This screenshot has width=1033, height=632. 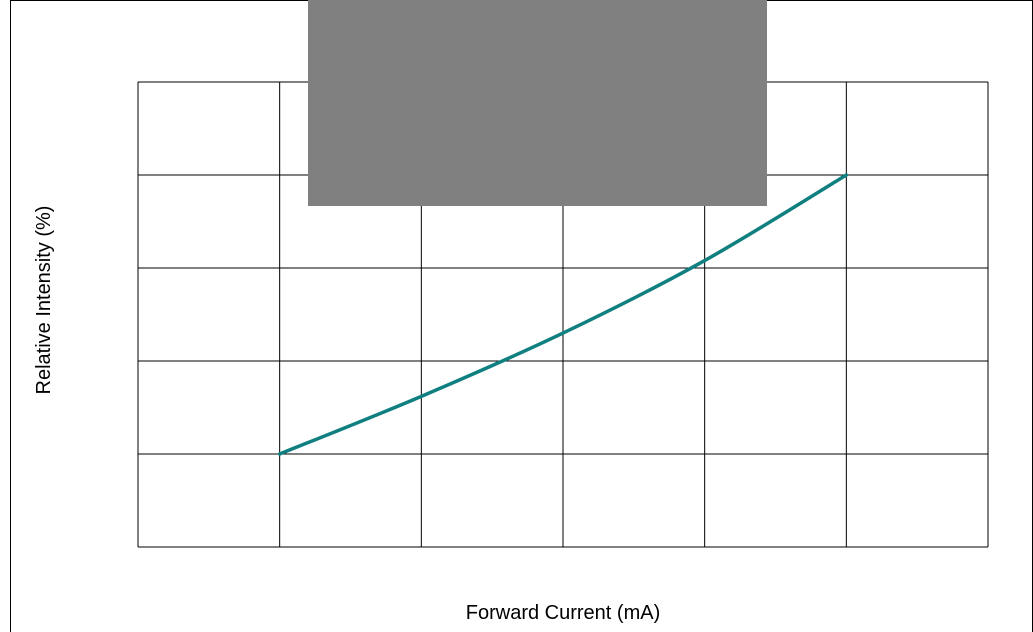 I want to click on redaction-overlay, so click(x=537, y=103).